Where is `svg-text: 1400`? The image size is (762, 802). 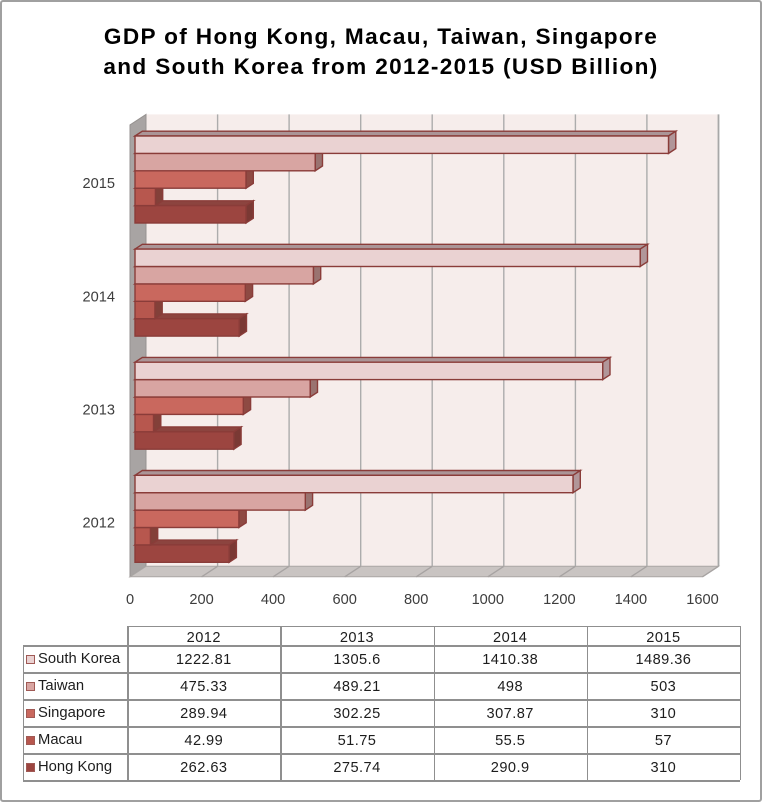 svg-text: 1400 is located at coordinates (631, 600).